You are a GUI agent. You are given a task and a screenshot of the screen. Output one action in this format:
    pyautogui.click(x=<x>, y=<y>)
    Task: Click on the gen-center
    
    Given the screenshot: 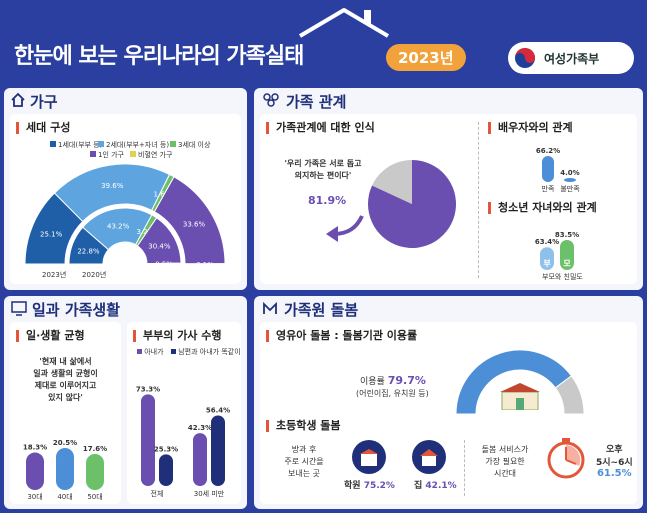 What is the action you would take?
    pyautogui.click(x=125, y=264)
    